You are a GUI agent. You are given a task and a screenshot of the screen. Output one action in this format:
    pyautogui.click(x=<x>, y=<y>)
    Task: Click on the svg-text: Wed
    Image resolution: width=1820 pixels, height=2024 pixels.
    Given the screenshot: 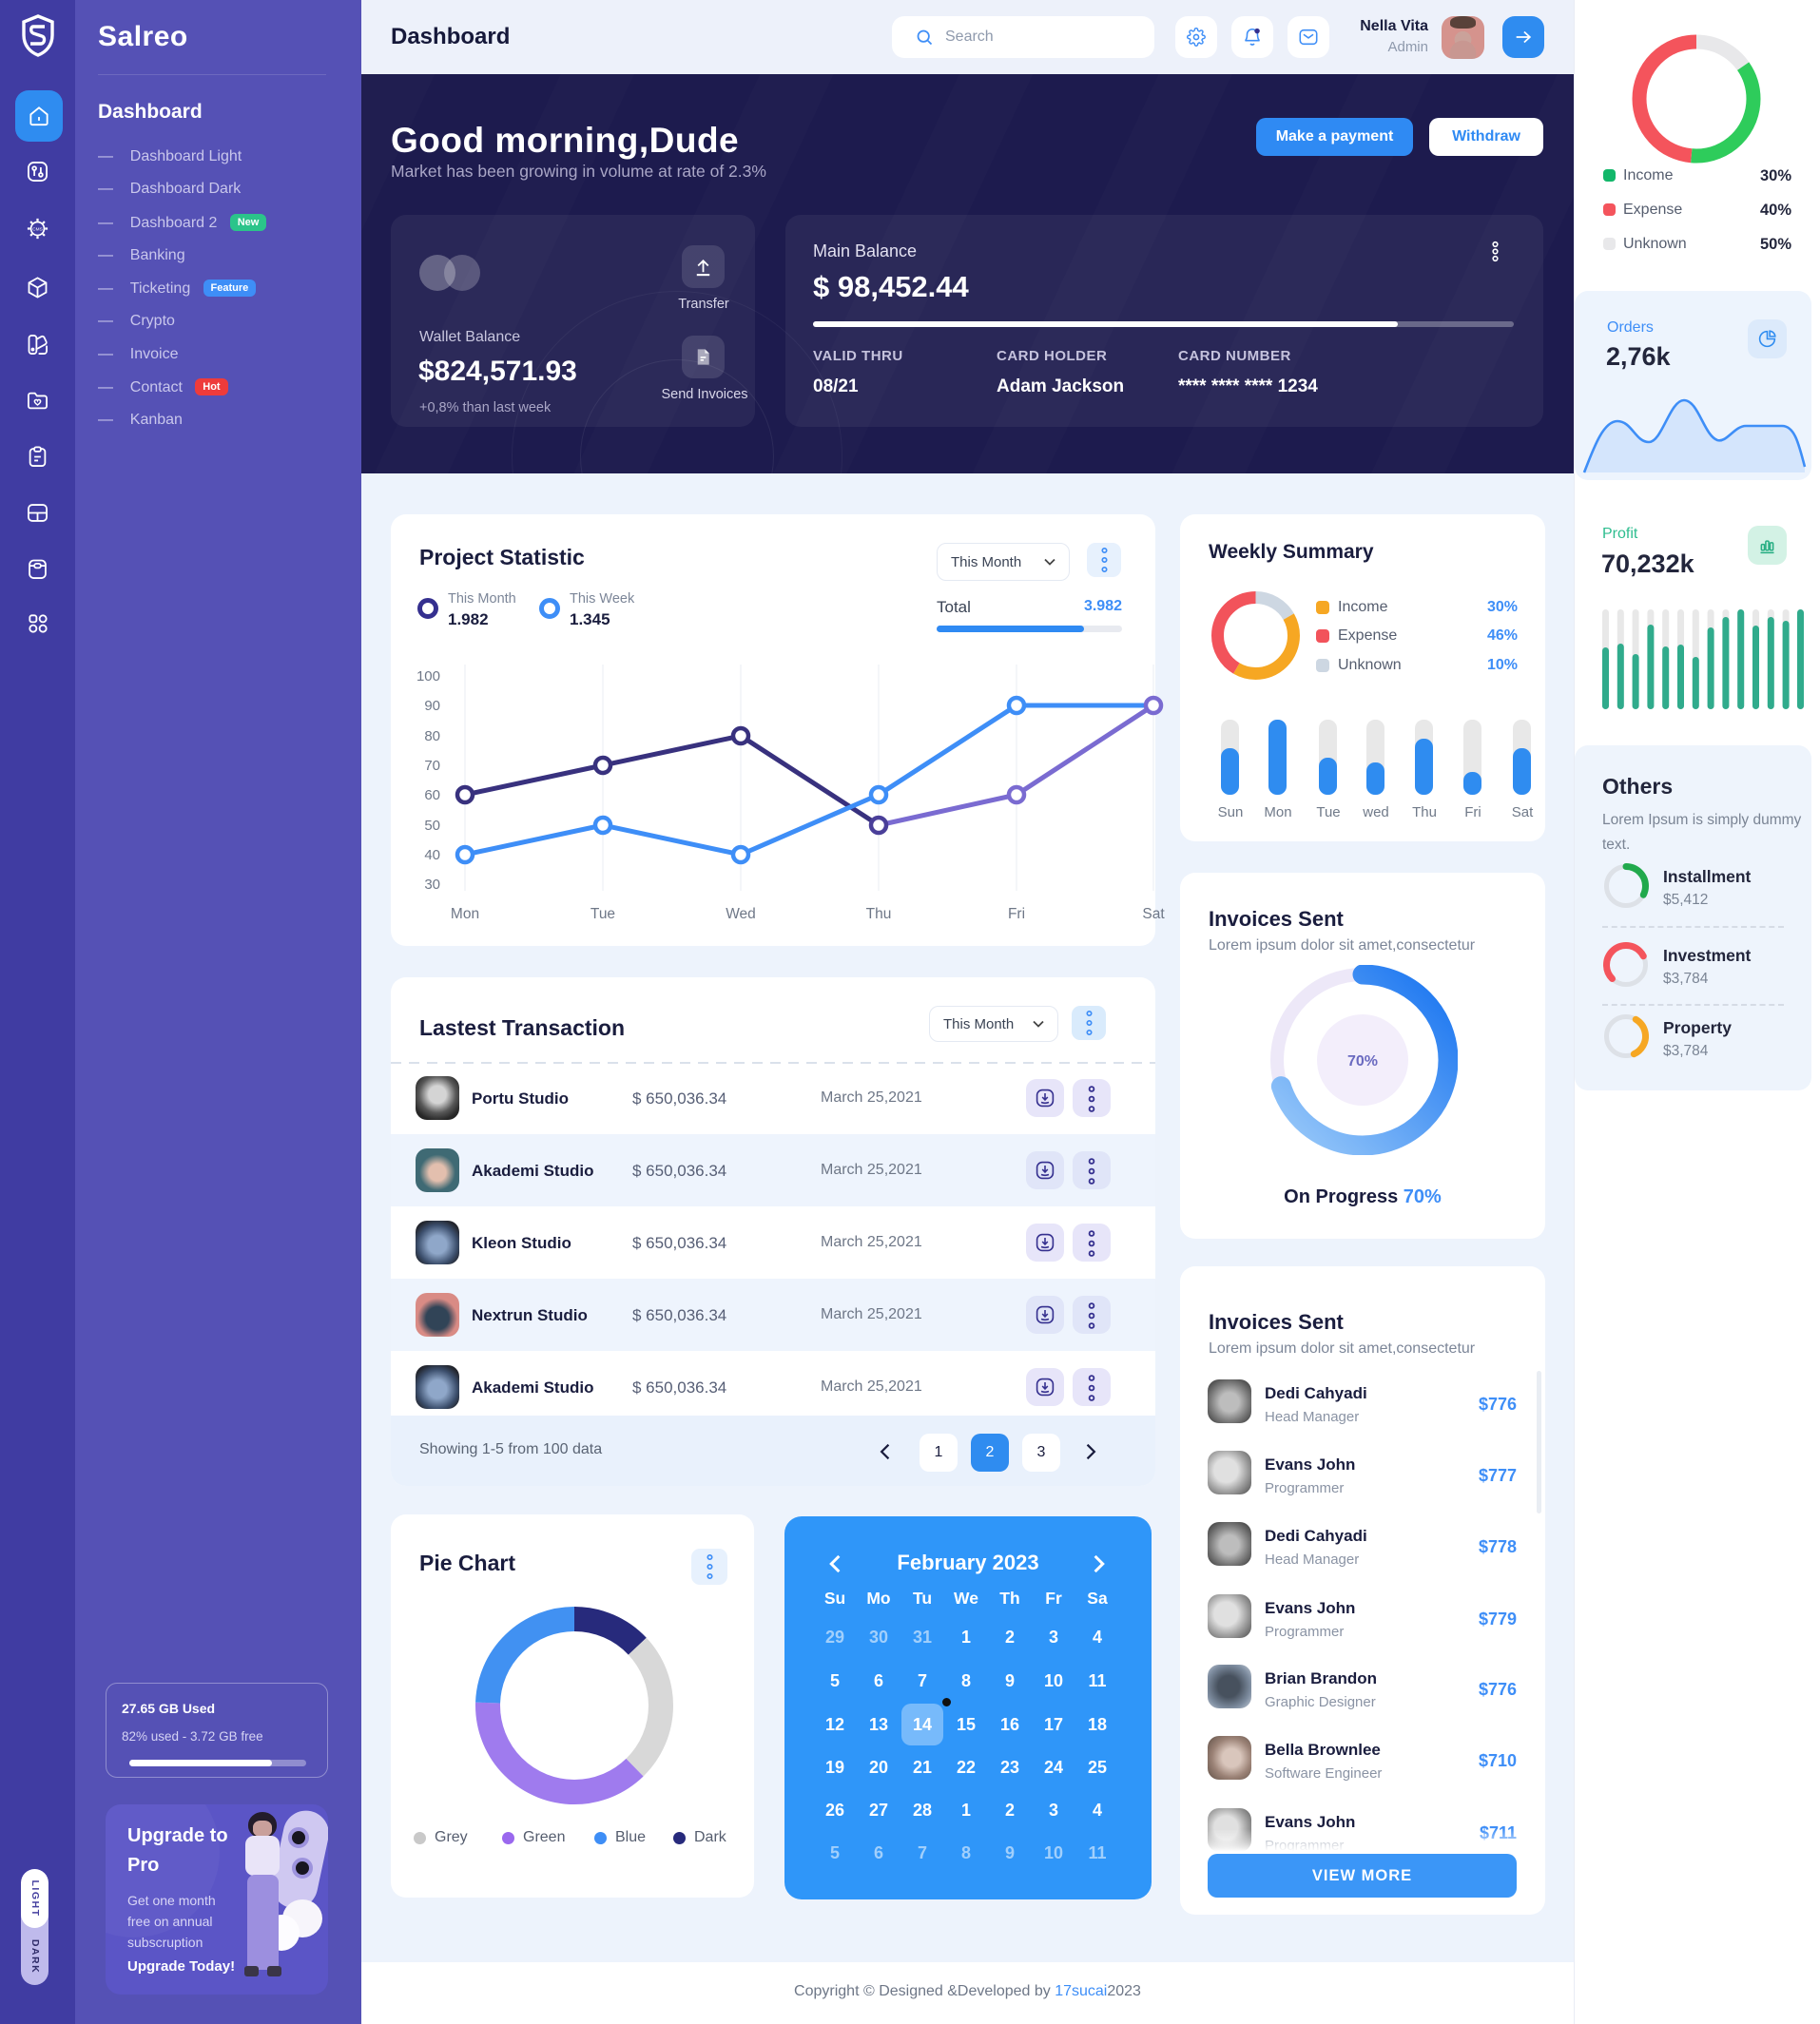 What is the action you would take?
    pyautogui.click(x=741, y=914)
    